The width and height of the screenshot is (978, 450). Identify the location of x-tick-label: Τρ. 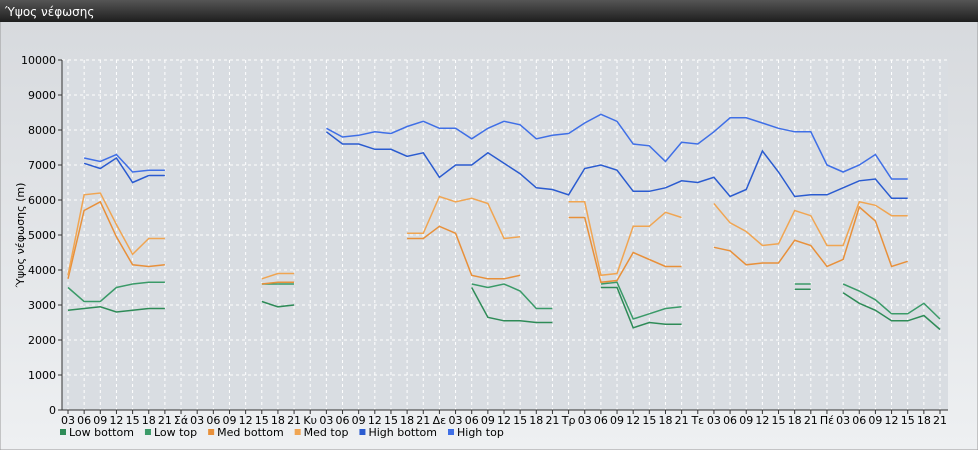
(568, 420).